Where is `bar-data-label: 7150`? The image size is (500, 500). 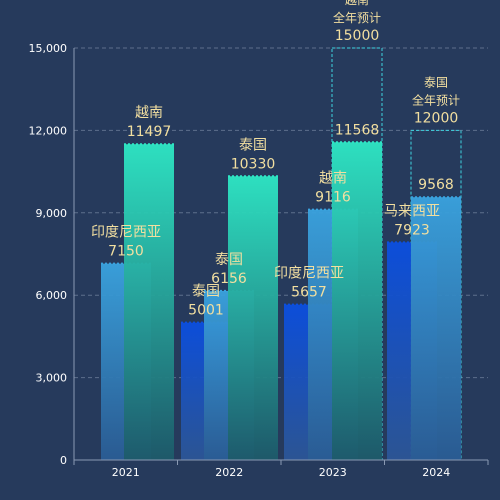 bar-data-label: 7150 is located at coordinates (126, 252).